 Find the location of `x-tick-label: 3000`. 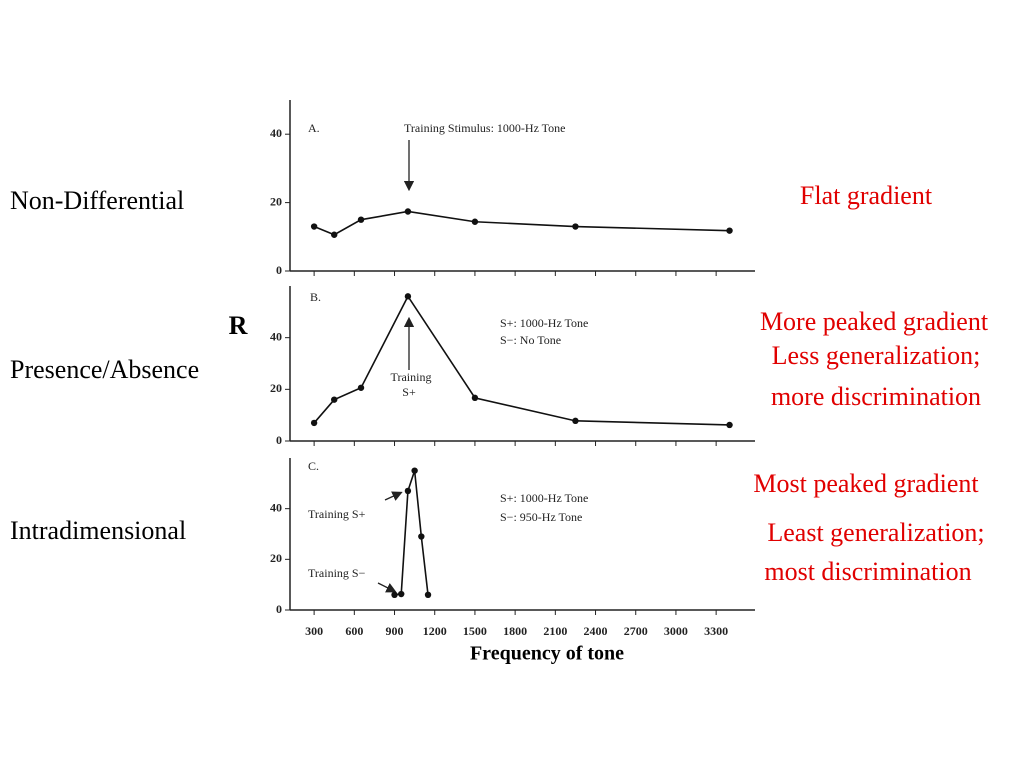

x-tick-label: 3000 is located at coordinates (676, 631).